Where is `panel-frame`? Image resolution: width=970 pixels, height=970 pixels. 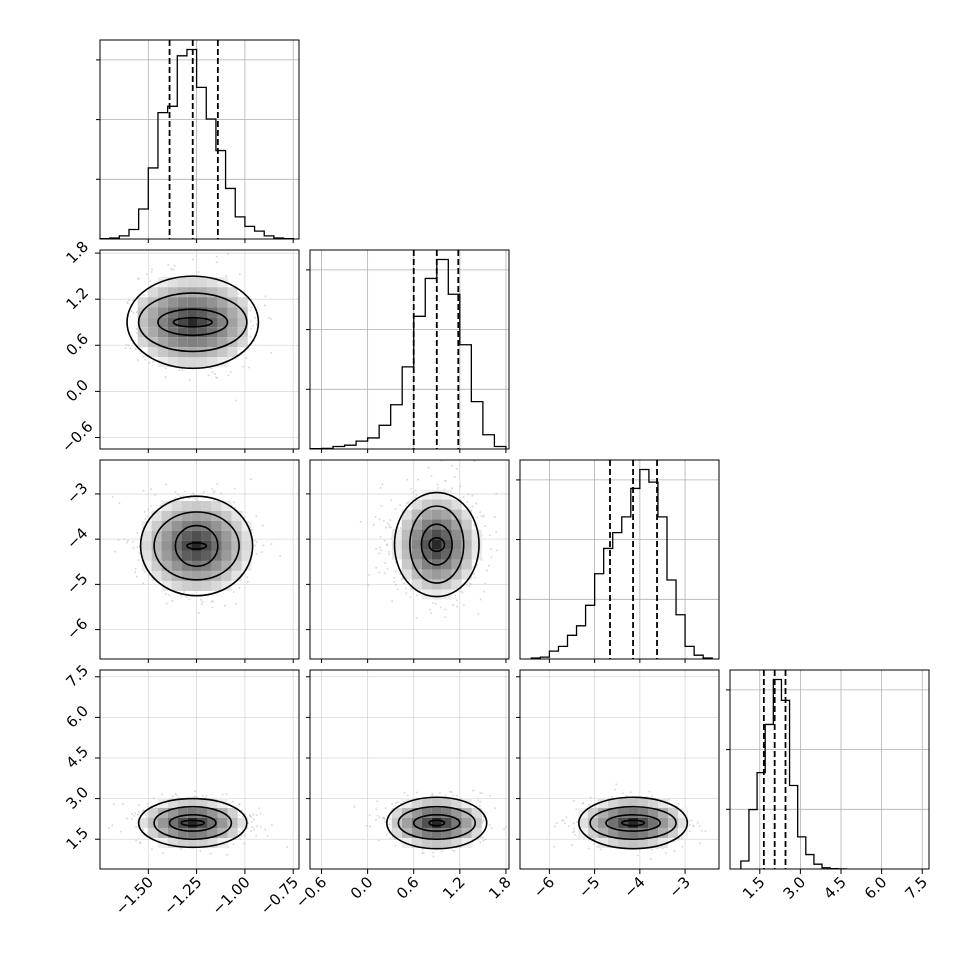
panel-frame is located at coordinates (199, 139).